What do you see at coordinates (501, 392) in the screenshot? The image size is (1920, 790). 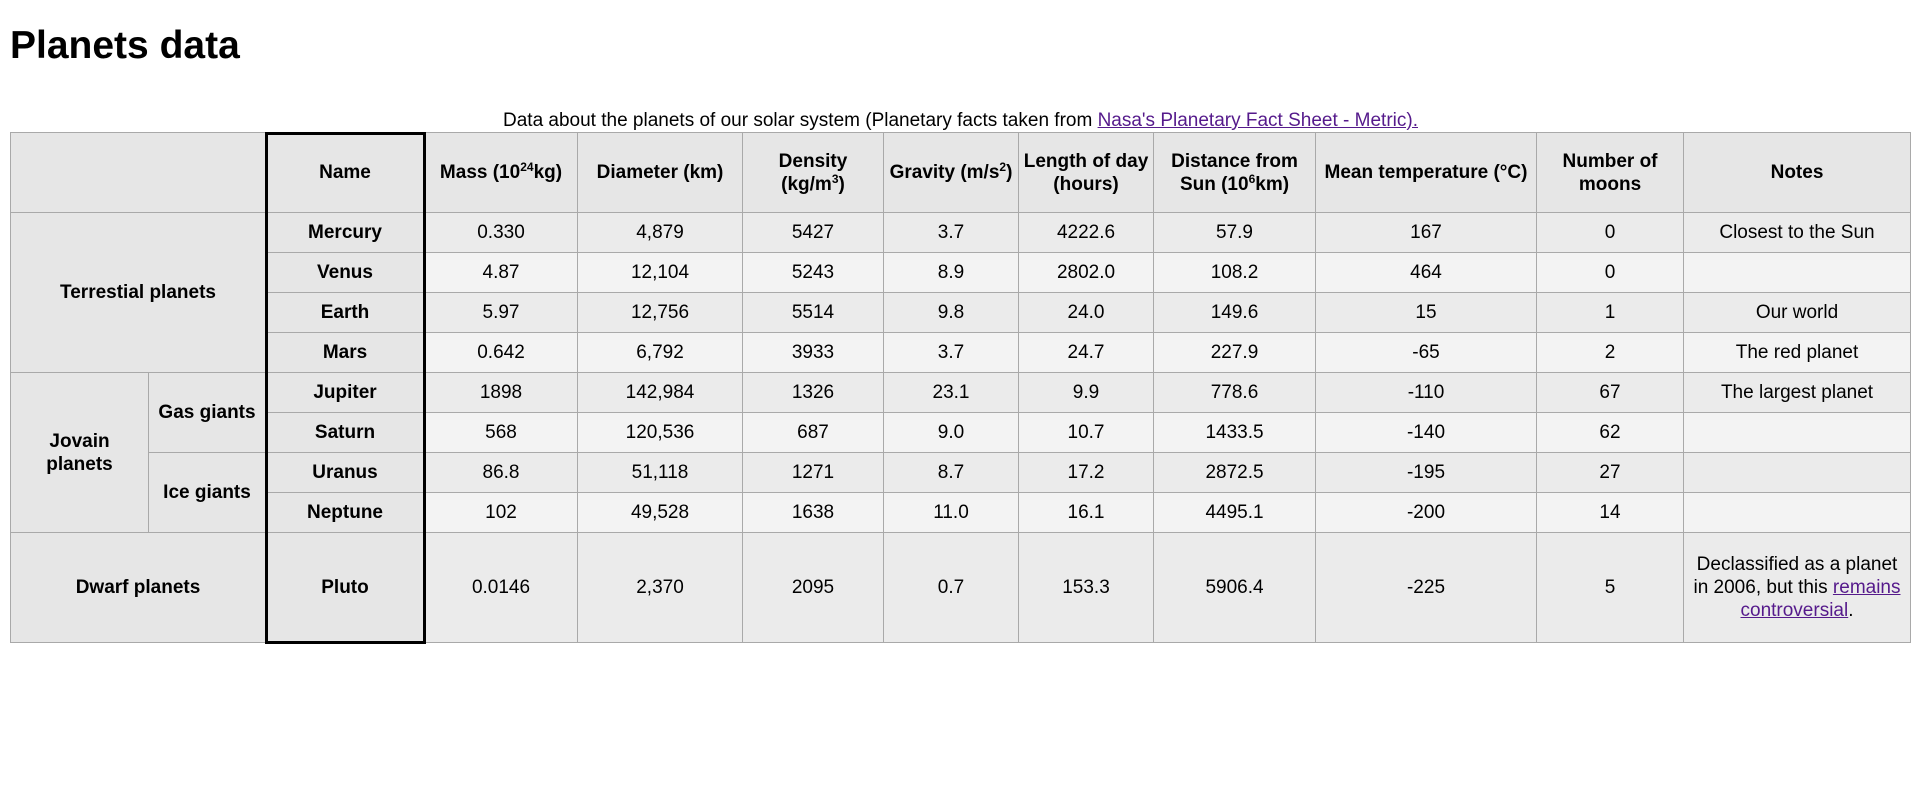 I see `mass-cell: 1898` at bounding box center [501, 392].